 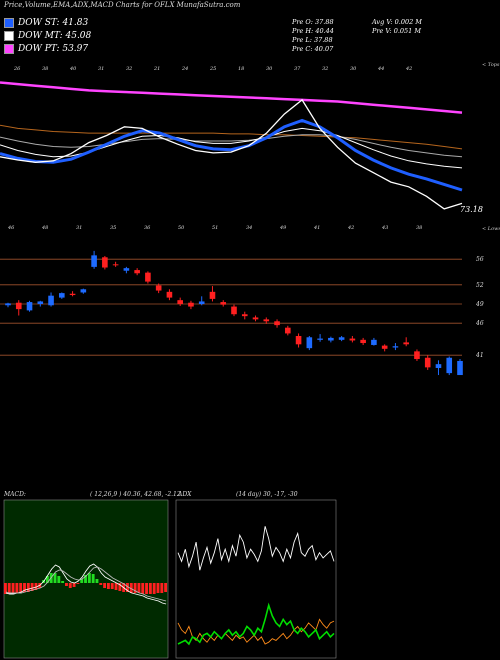 What do you see at coordinates (297, 69) in the screenshot?
I see `top-date-label: 37` at bounding box center [297, 69].